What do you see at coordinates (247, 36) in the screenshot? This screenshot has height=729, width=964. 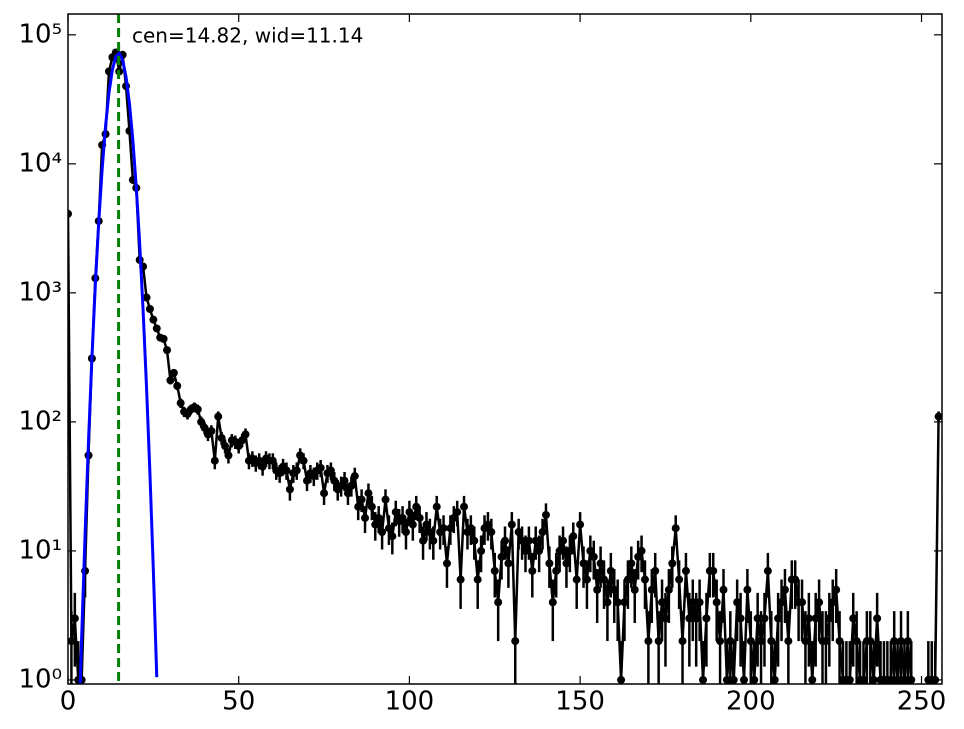 I see `annotation: cen=14.82, wid=11.14` at bounding box center [247, 36].